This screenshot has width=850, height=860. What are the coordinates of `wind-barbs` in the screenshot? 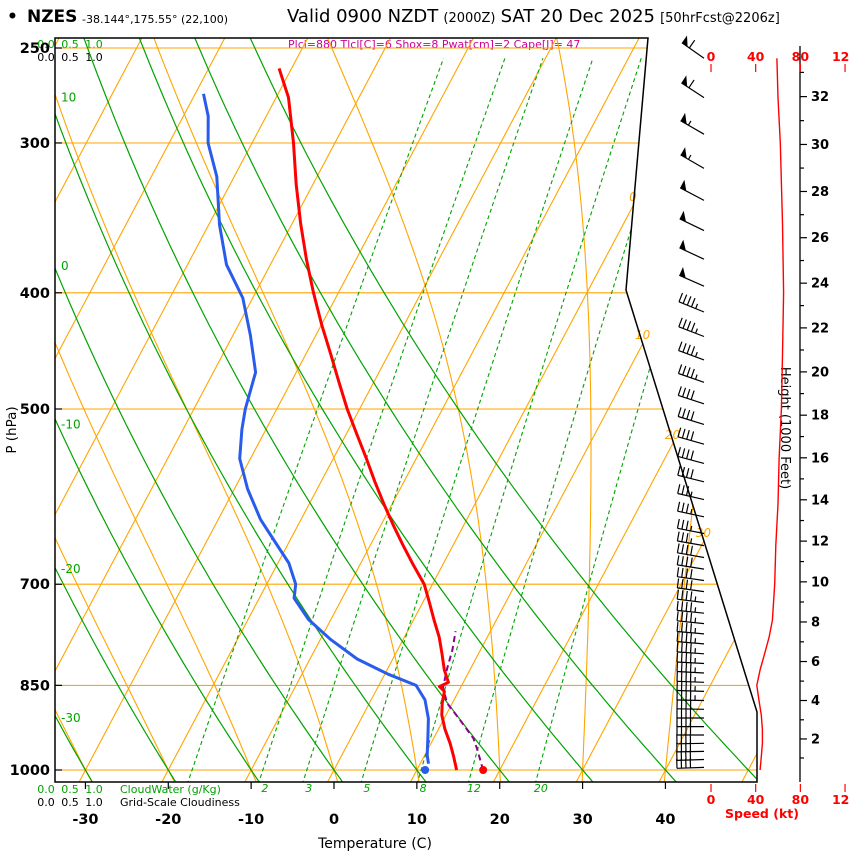 It's located at (690, 402).